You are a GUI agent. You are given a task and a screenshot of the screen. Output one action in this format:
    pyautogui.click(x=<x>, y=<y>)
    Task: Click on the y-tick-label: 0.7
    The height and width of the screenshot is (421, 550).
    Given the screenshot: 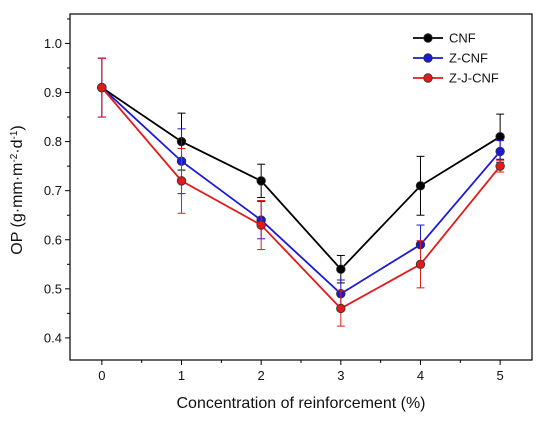 What is the action you would take?
    pyautogui.click(x=53, y=190)
    